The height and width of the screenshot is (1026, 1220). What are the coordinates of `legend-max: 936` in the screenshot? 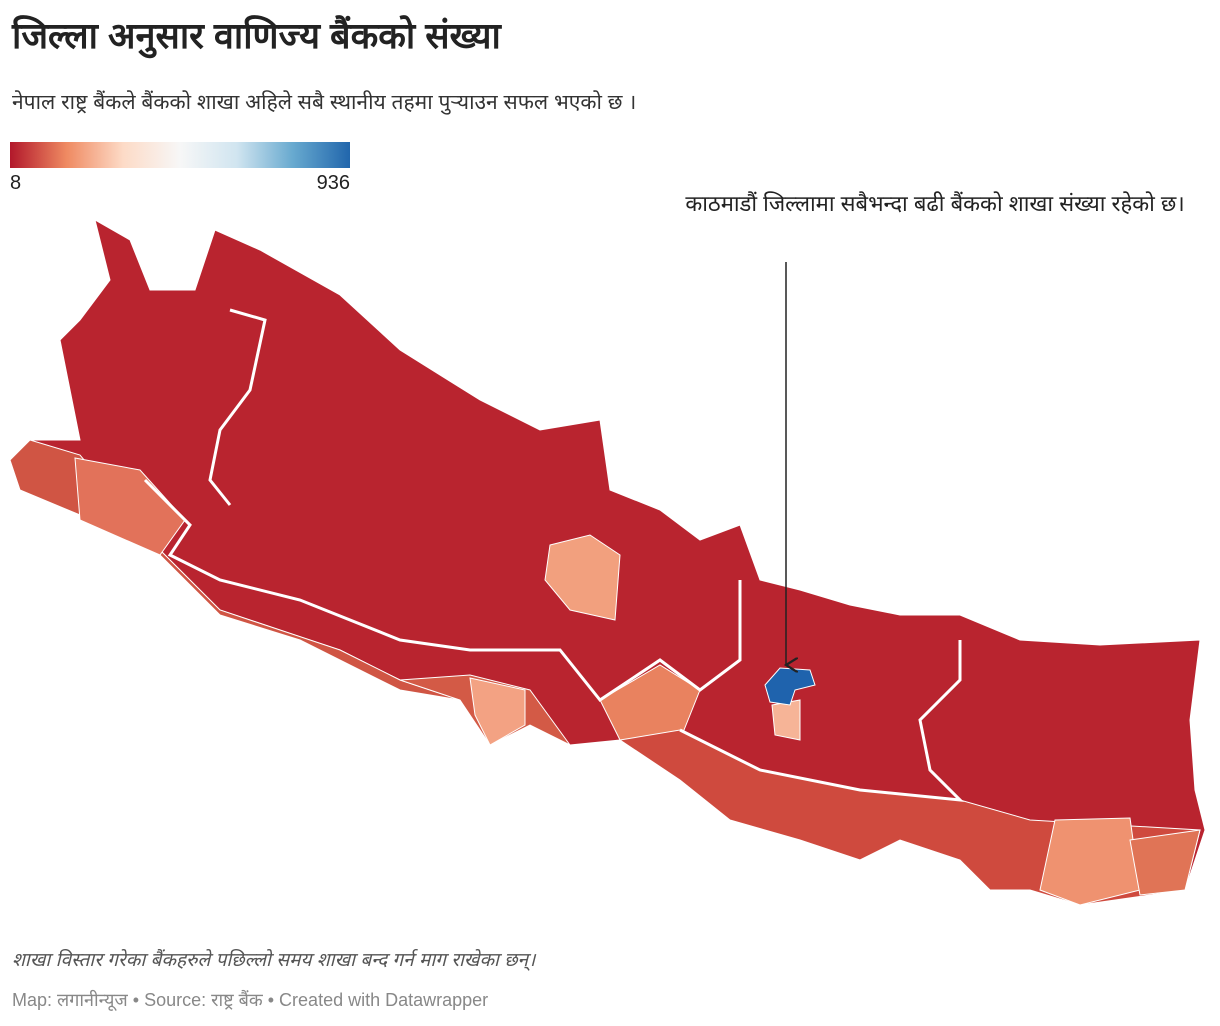 It's located at (333, 183).